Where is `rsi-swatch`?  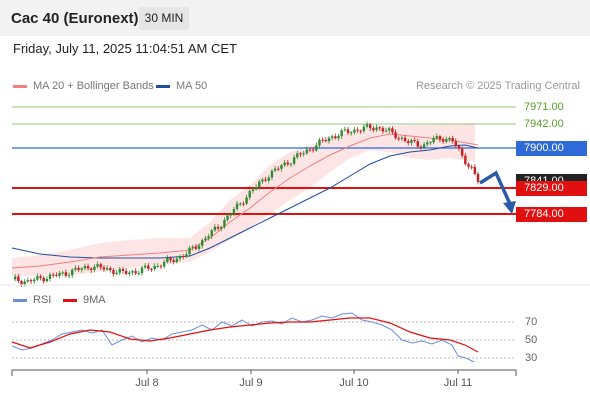
rsi-swatch is located at coordinates (20, 300).